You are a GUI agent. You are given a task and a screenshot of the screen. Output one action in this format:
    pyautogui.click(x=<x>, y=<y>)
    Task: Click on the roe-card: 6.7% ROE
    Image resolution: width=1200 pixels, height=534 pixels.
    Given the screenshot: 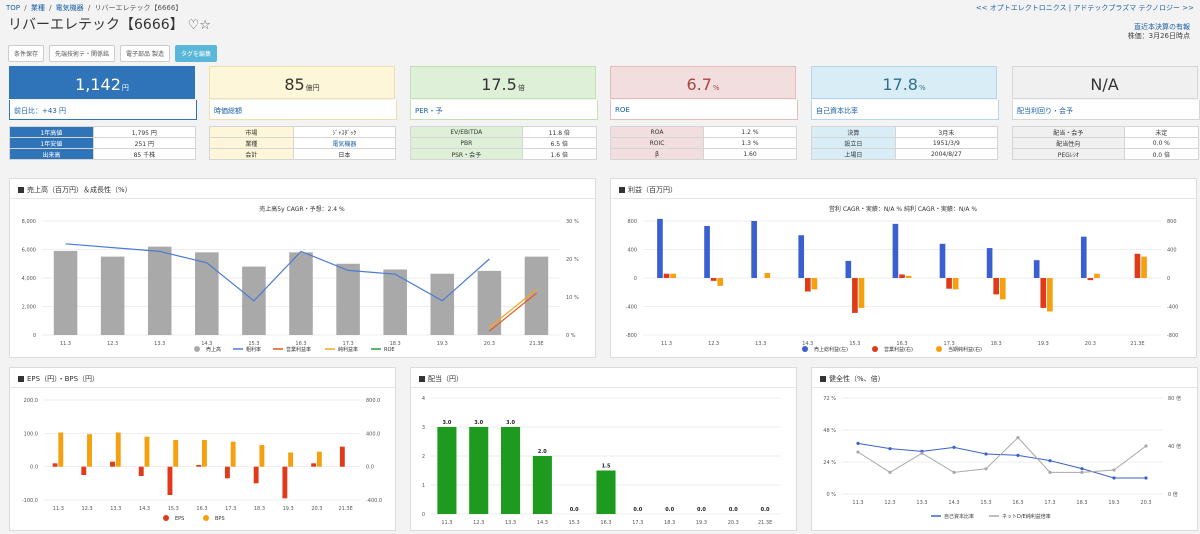 What is the action you would take?
    pyautogui.click(x=704, y=93)
    